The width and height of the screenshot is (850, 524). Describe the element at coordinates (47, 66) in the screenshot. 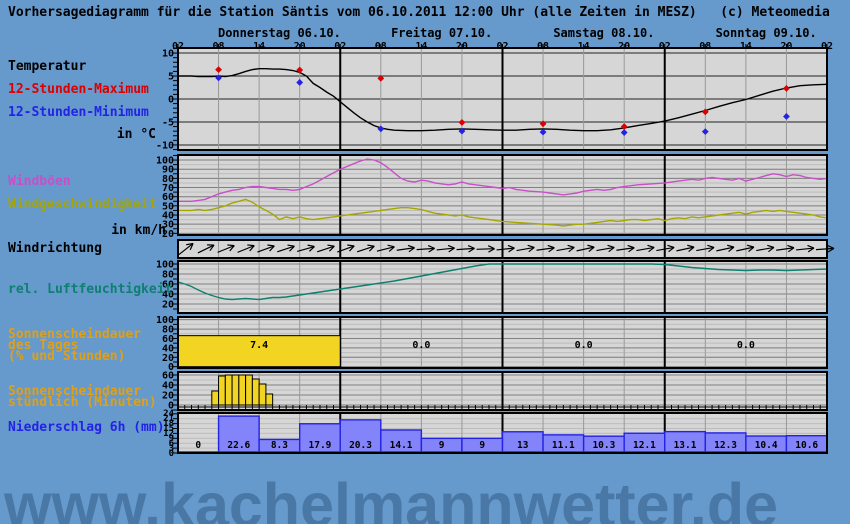

I see `temperature-label: Temperatur` at that location.